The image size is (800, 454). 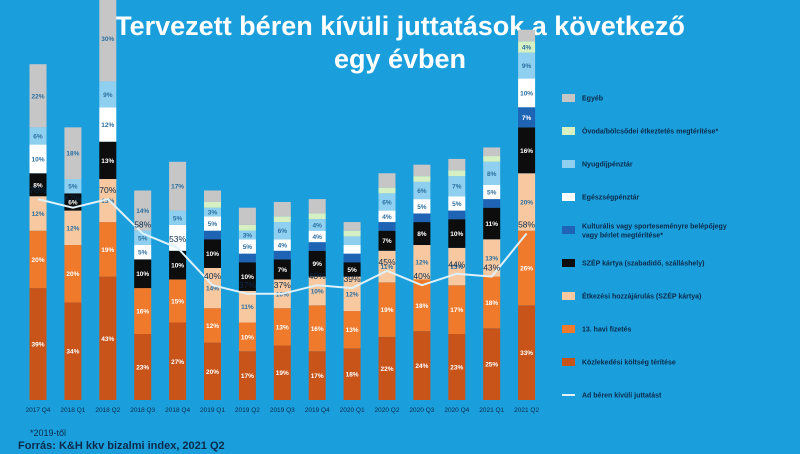 What do you see at coordinates (526, 410) in the screenshot?
I see `x-tick-label: 2021 Q2` at bounding box center [526, 410].